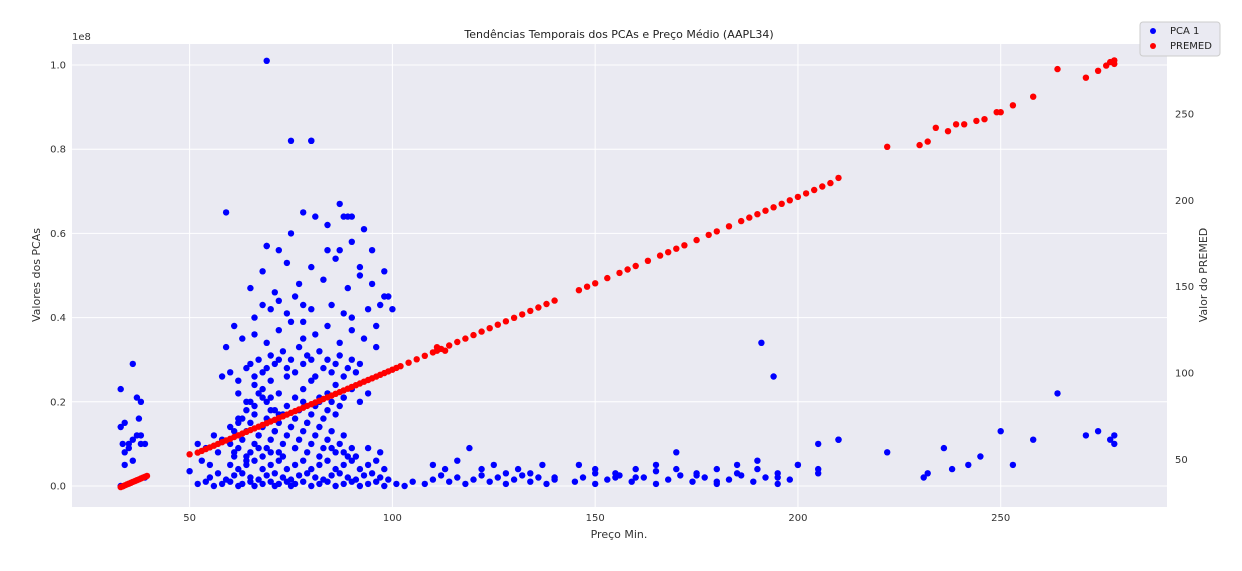 The width and height of the screenshot is (1242, 571). What do you see at coordinates (1181, 460) in the screenshot?
I see `y-right-tick-label: 50` at bounding box center [1181, 460].